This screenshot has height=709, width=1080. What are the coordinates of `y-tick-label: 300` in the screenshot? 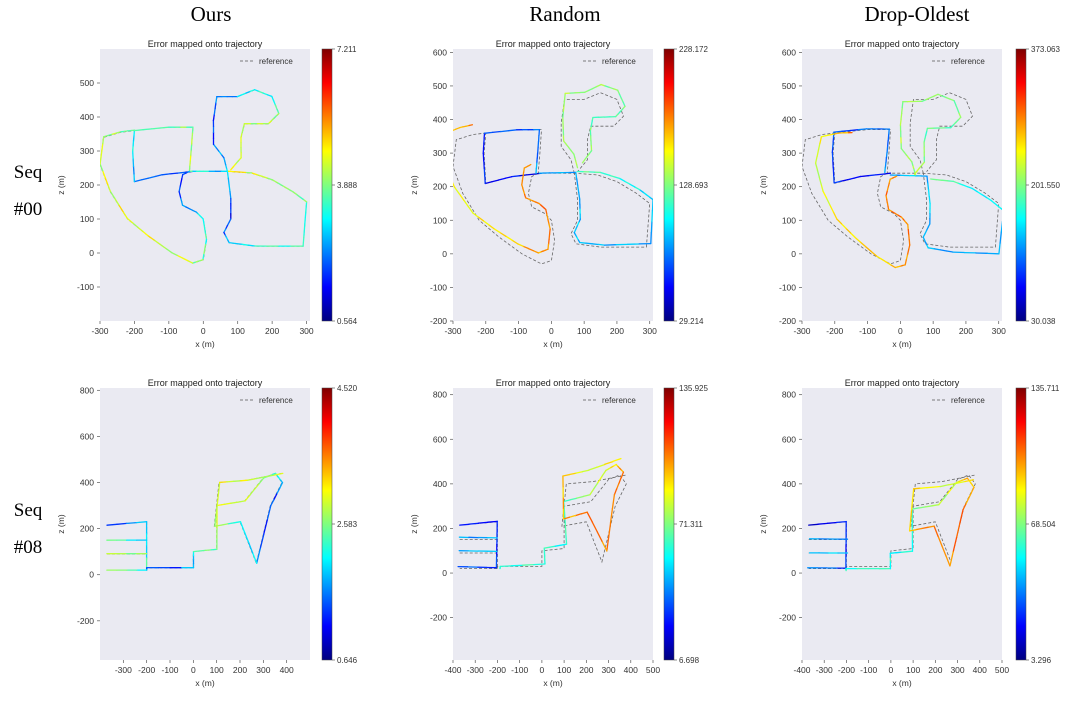 It's located at (440, 153).